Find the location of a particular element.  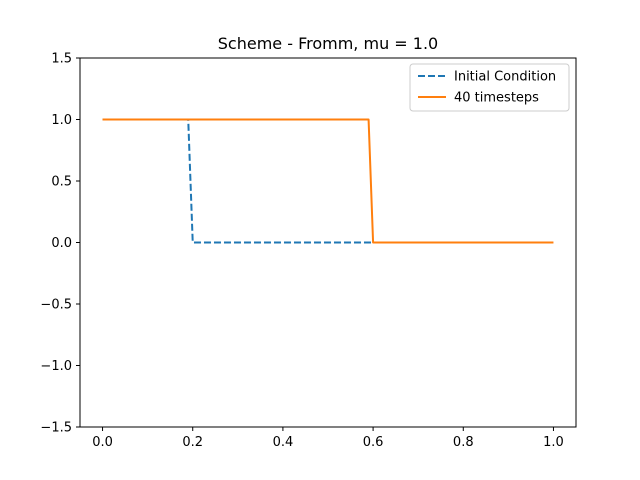

legend-label-2: 40 timesteps is located at coordinates (496, 98).